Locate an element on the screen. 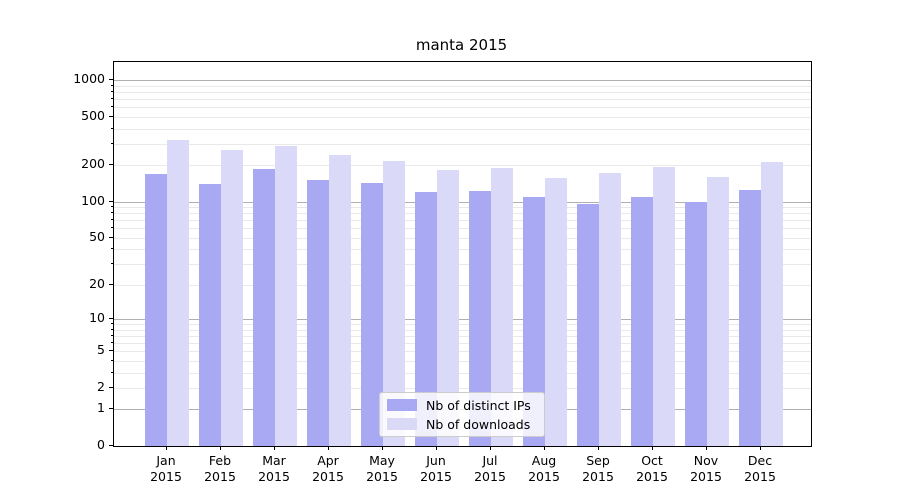 Image resolution: width=900 pixels, height=500 pixels. xtick-label-may: May 2015 is located at coordinates (382, 468).